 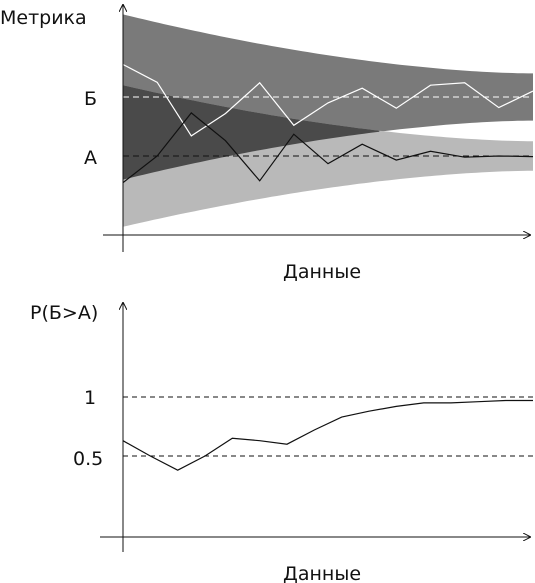 What do you see at coordinates (328, 100) in the screenshot?
I see `series-b-line` at bounding box center [328, 100].